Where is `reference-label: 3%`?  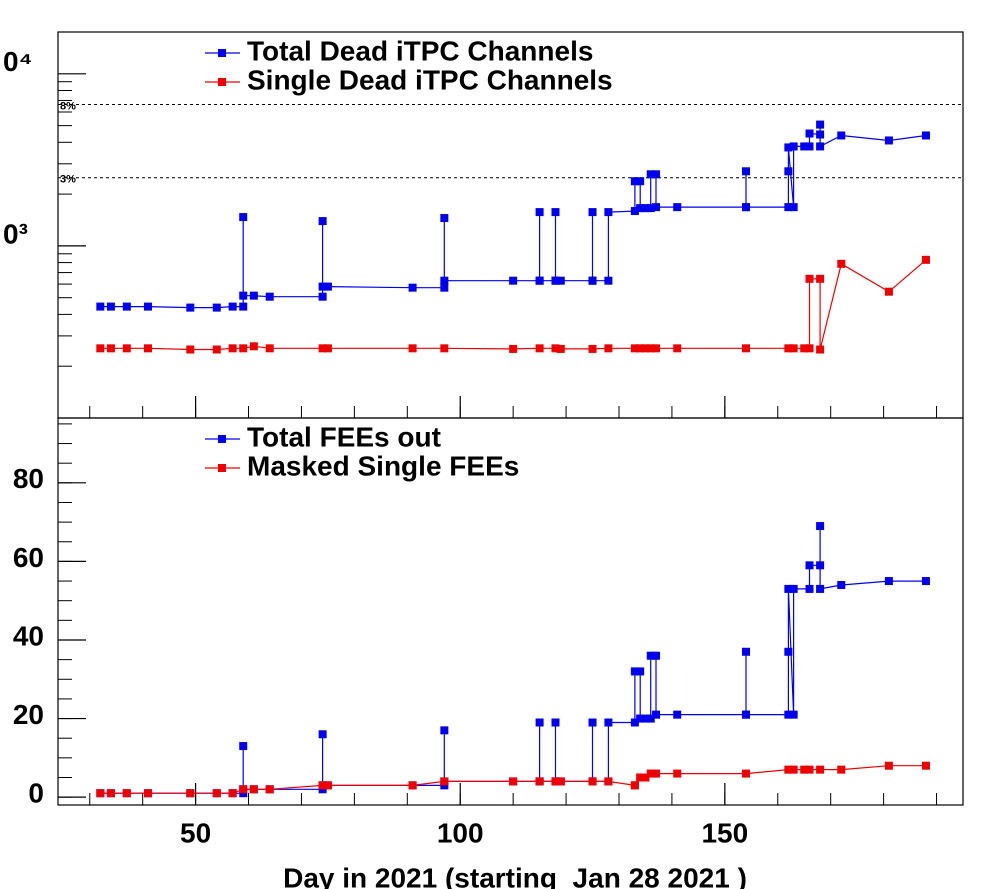 reference-label: 3% is located at coordinates (68, 180).